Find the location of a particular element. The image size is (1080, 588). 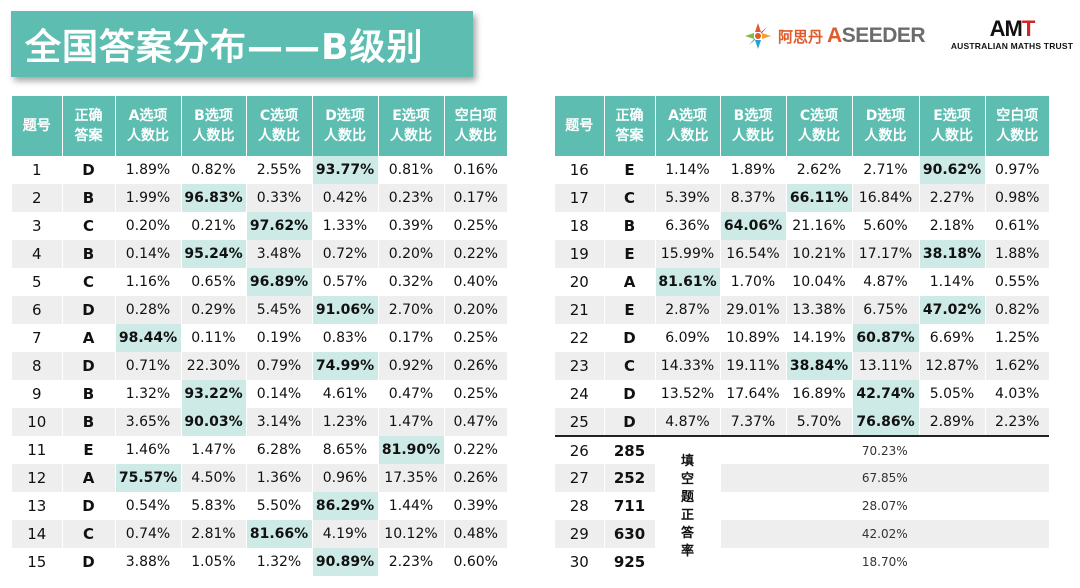

table-row: 5 C 1.16% 0.65% 96.89% 0.57% 0.32% 0.40% is located at coordinates (259, 282).